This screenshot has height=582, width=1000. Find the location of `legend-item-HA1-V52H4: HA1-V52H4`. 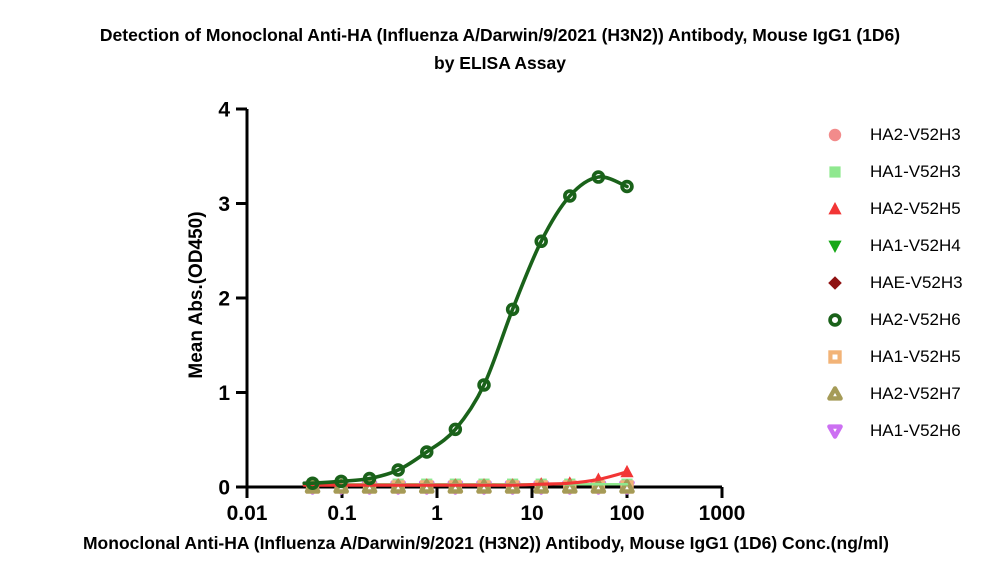

legend-item-HA1-V52H4: HA1-V52H4 is located at coordinates (893, 246).